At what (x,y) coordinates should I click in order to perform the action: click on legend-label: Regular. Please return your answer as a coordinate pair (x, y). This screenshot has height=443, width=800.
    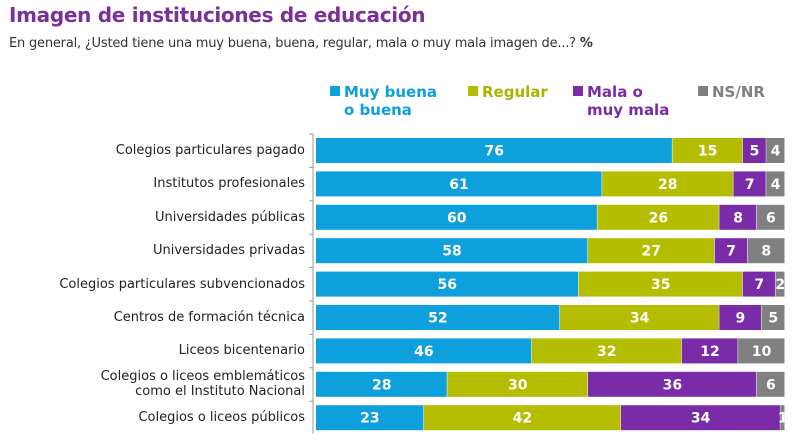
    Looking at the image, I should click on (515, 92).